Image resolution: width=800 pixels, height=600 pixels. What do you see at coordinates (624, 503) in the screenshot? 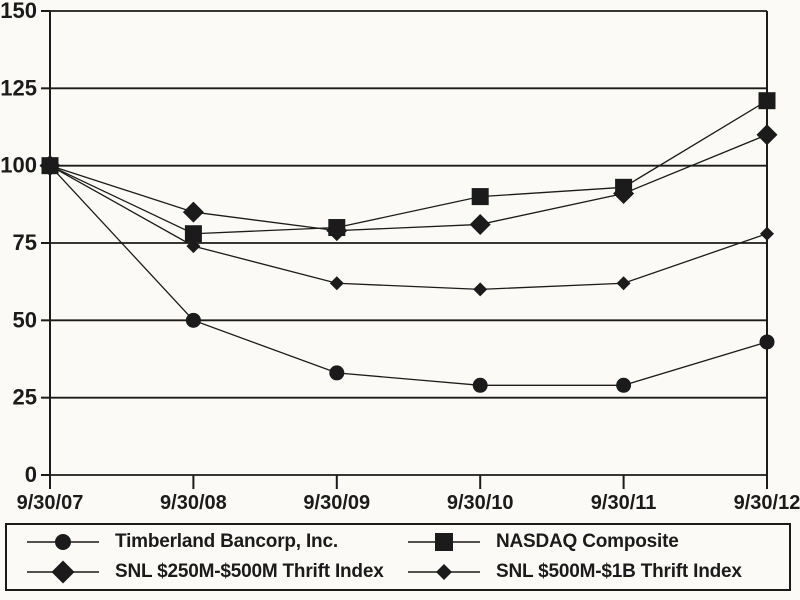
I see `x-axis-tick-label: 9/30/11` at bounding box center [624, 503].